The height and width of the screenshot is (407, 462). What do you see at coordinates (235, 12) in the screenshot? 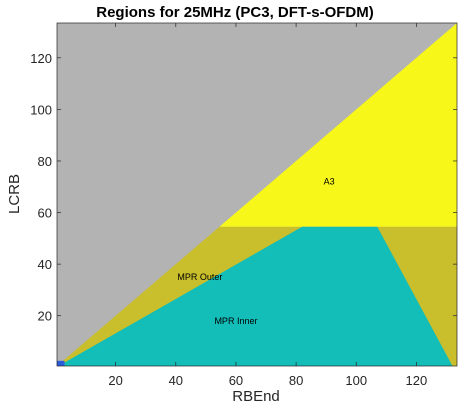
I see `chart-title: Regions for 25MHz (PC3, DFT-s-OFDM)` at bounding box center [235, 12].